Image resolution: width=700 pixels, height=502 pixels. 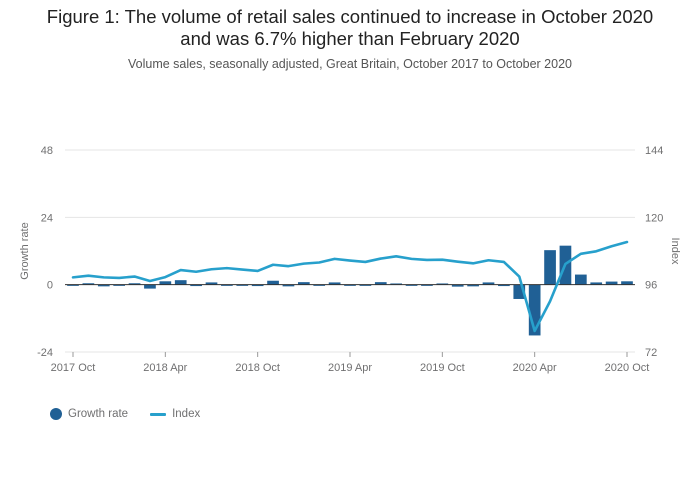 I want to click on bar-2019-feb, so click(x=319, y=285).